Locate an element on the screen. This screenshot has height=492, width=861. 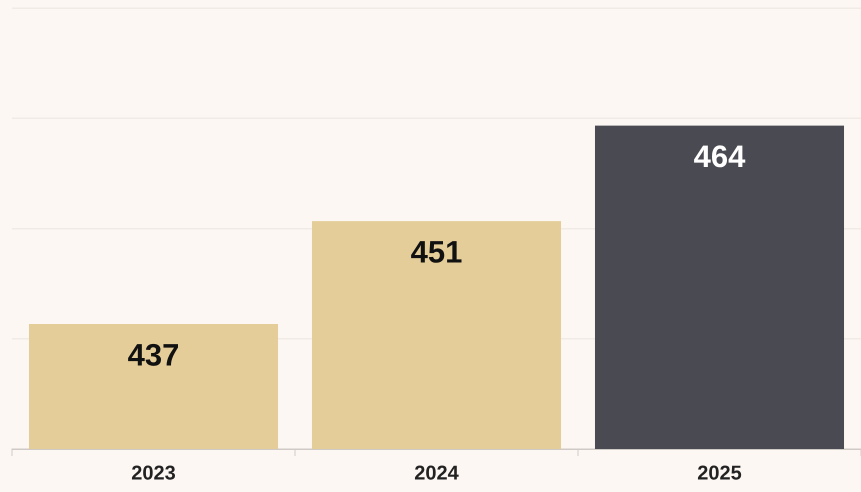
data-label: 451 is located at coordinates (436, 252).